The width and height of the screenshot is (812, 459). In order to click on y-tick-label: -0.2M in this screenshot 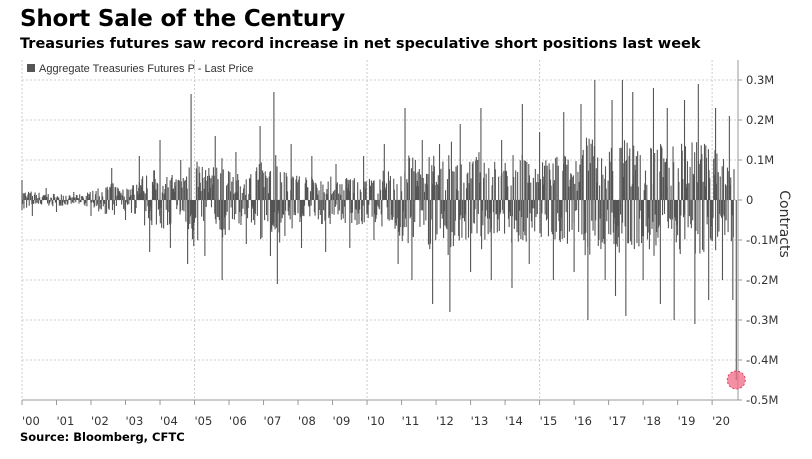, I will do `click(762, 280)`.